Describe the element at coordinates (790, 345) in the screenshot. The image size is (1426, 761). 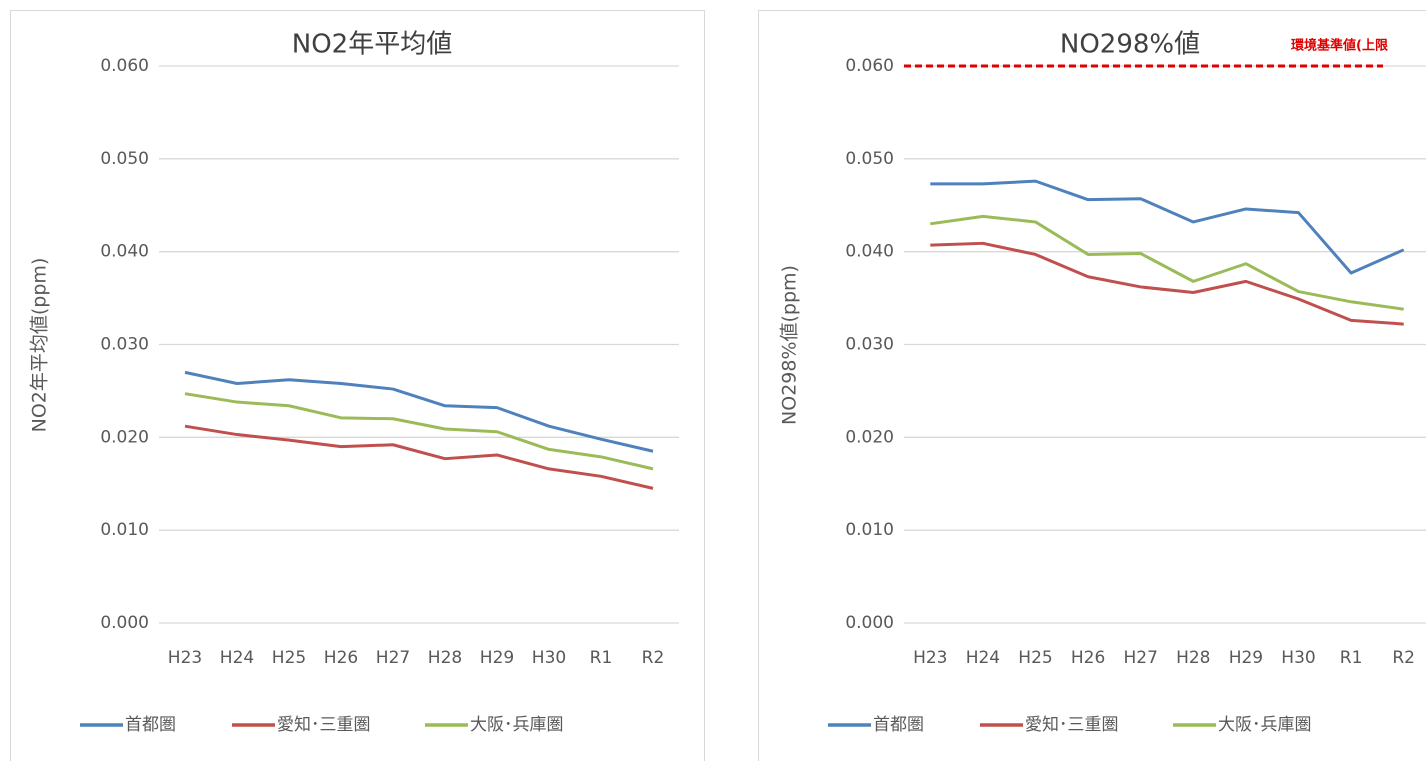
I see `y-axis-label: NO298%値(ppm)` at that location.